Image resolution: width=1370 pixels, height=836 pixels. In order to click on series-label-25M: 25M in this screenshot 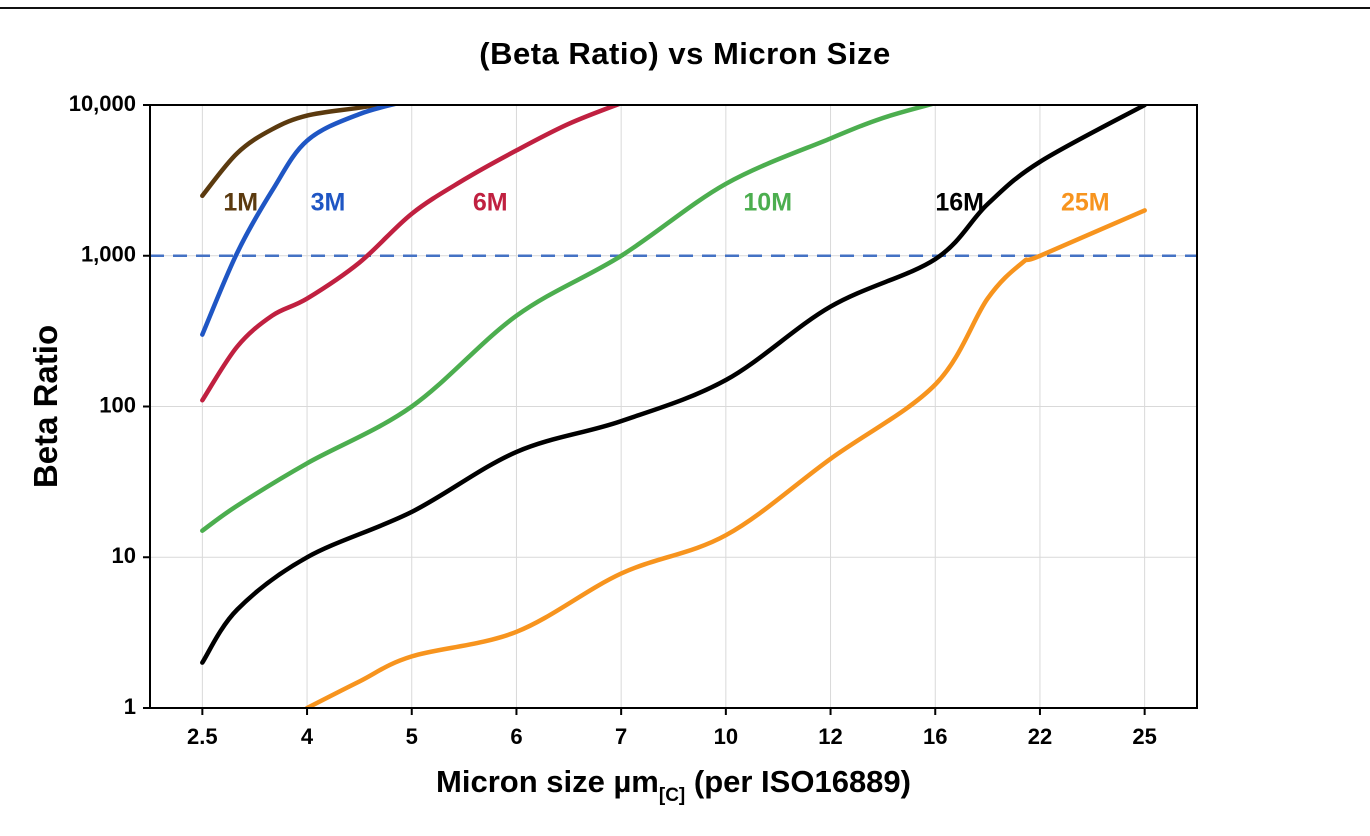, I will do `click(1085, 203)`.